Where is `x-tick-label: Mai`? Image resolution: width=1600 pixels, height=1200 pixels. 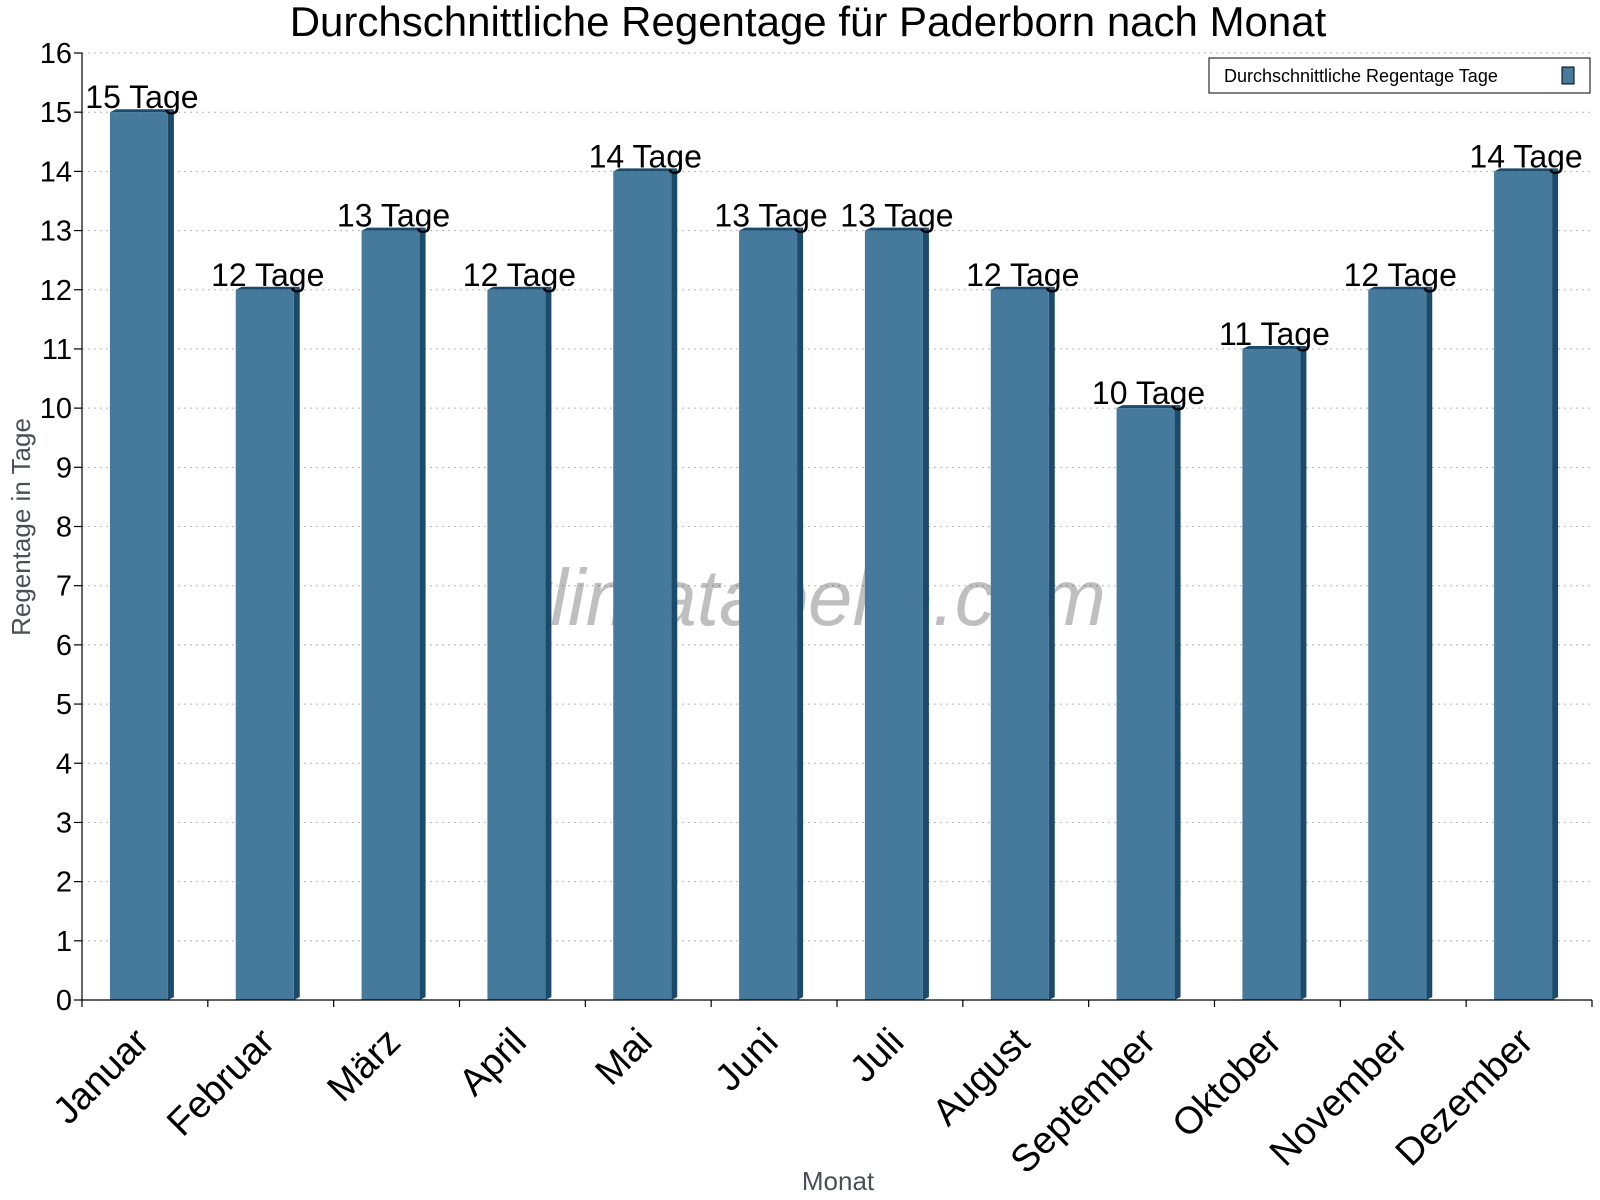
x-tick-label: Mai is located at coordinates (624, 1057).